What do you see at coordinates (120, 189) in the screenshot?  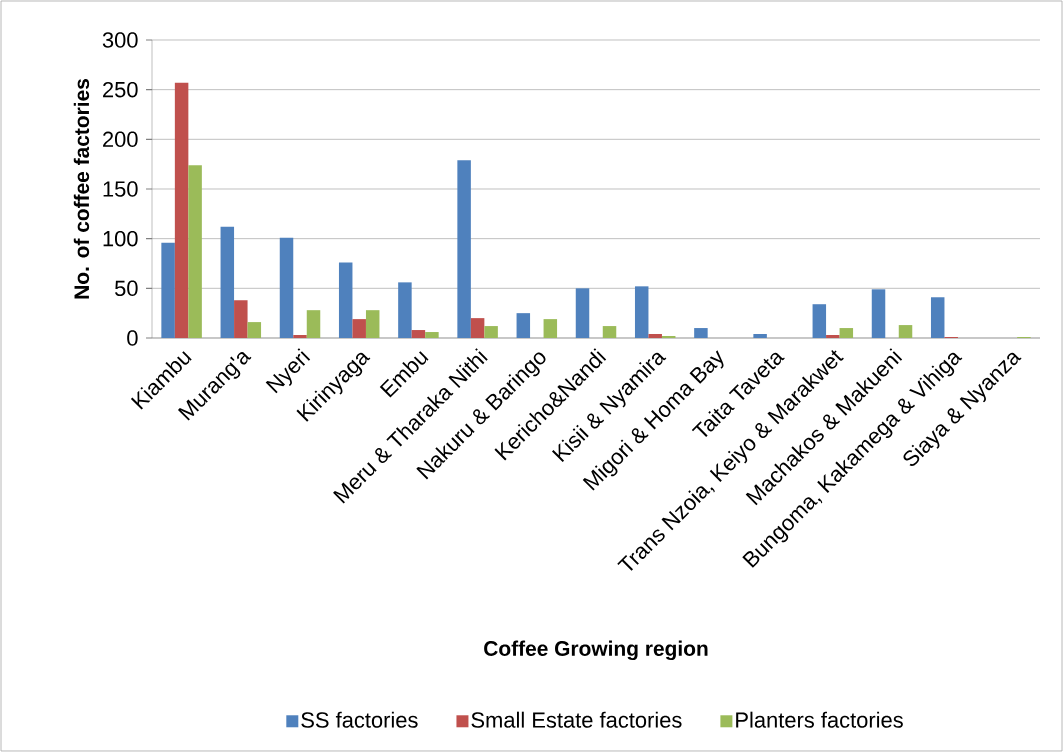 I see `y-tick-label: 150` at bounding box center [120, 189].